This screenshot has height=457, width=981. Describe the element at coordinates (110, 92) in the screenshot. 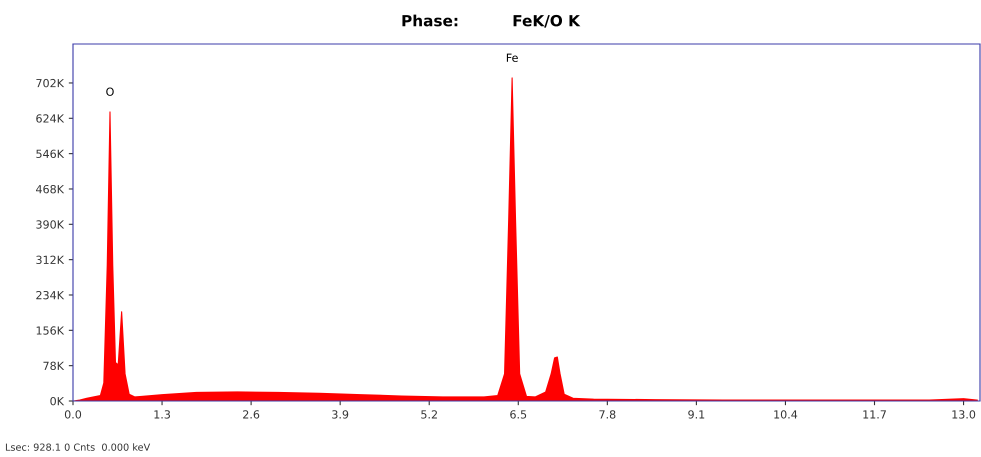

I see `annotation: O` at that location.